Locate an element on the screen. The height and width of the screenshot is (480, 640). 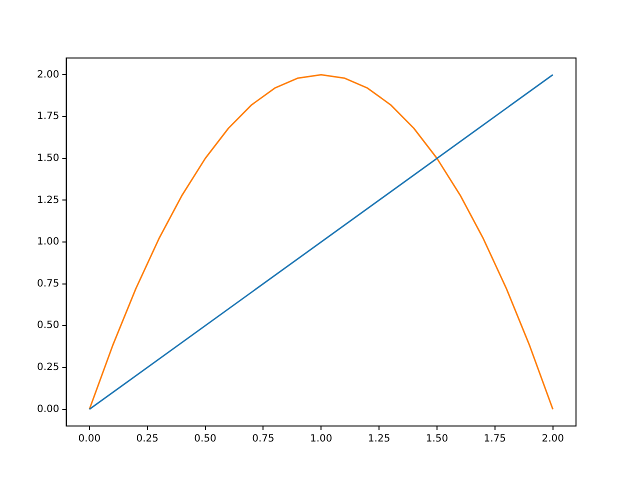
y-tick-label: 0.00 is located at coordinates (48, 409).